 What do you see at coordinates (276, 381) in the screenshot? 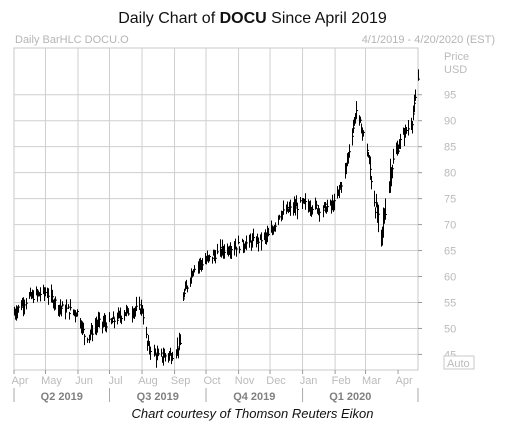
I see `x-tick-label: Dec` at bounding box center [276, 381].